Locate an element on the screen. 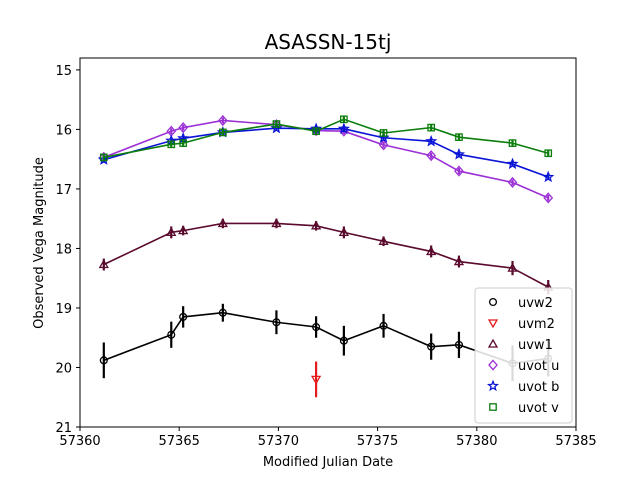  y-tick-label: 15 is located at coordinates (63, 71).